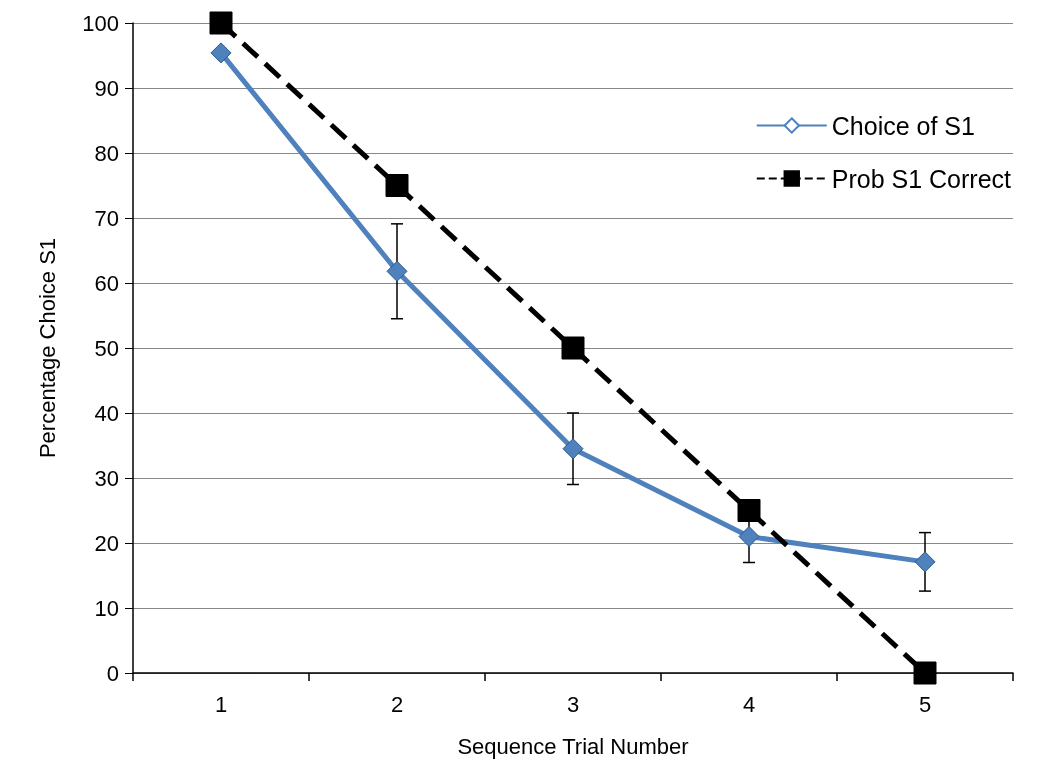 The height and width of the screenshot is (778, 1039). Describe the element at coordinates (106, 413) in the screenshot. I see `y-tick-label: 40` at that location.